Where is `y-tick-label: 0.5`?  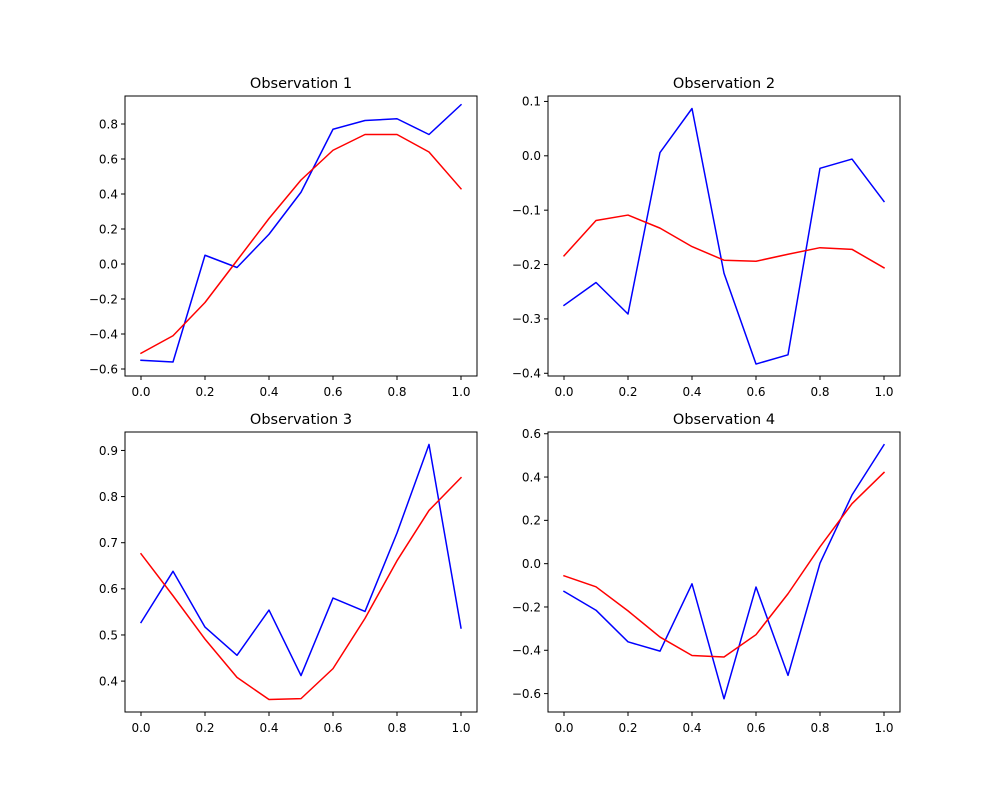 y-tick-label: 0.5 is located at coordinates (108, 635).